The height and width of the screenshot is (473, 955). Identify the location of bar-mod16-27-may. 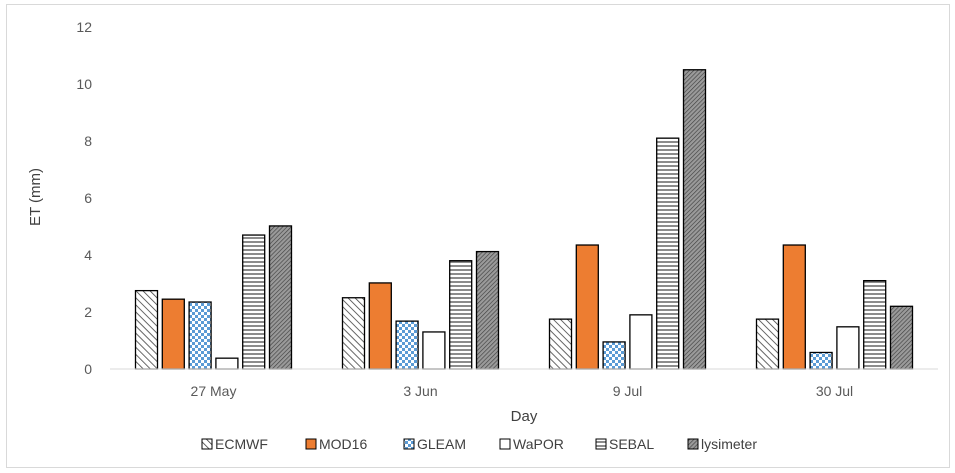
(173, 334).